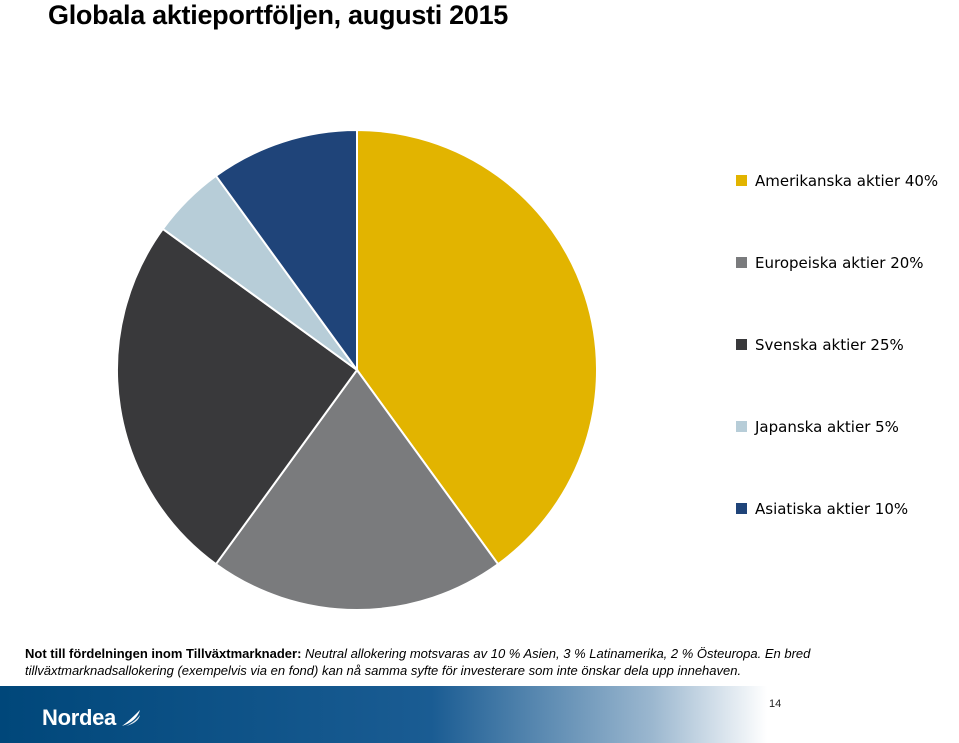 The width and height of the screenshot is (959, 743). I want to click on legend-item-2: Europeiska aktier 20%, so click(830, 263).